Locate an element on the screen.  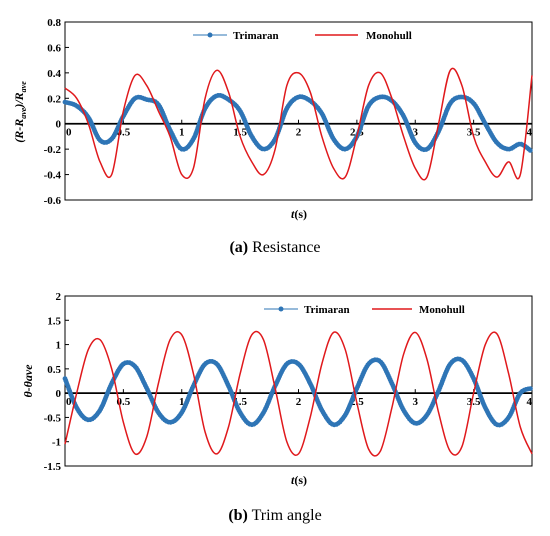
y-tick-label: 0.8 is located at coordinates (54, 23).